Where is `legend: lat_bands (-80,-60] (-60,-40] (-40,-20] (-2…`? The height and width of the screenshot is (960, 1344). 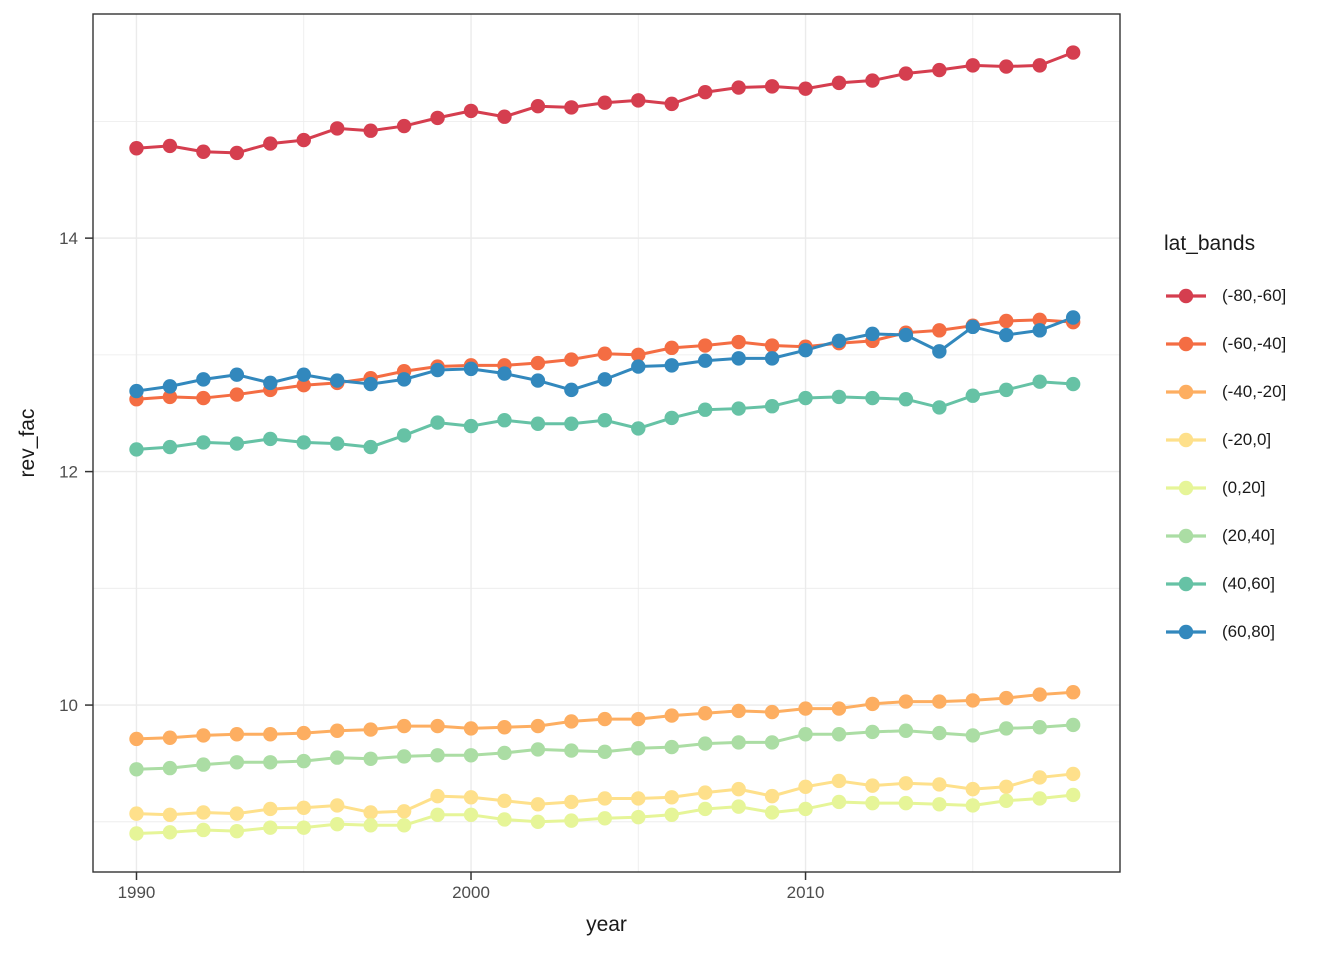
legend: lat_bands (-80,-60] (-60,-40] (-40,-20] (-2… is located at coordinates (1225, 444).